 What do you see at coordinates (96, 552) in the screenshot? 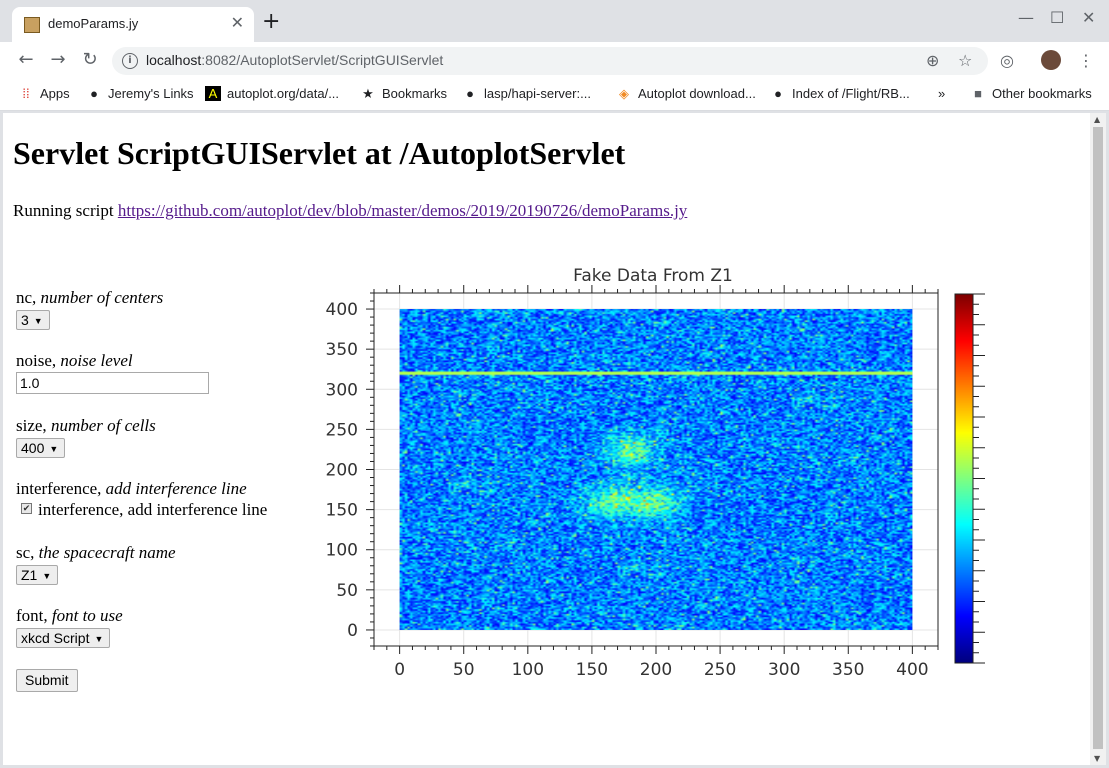
I see `param-sc-label: sc, the spacecraft name` at bounding box center [96, 552].